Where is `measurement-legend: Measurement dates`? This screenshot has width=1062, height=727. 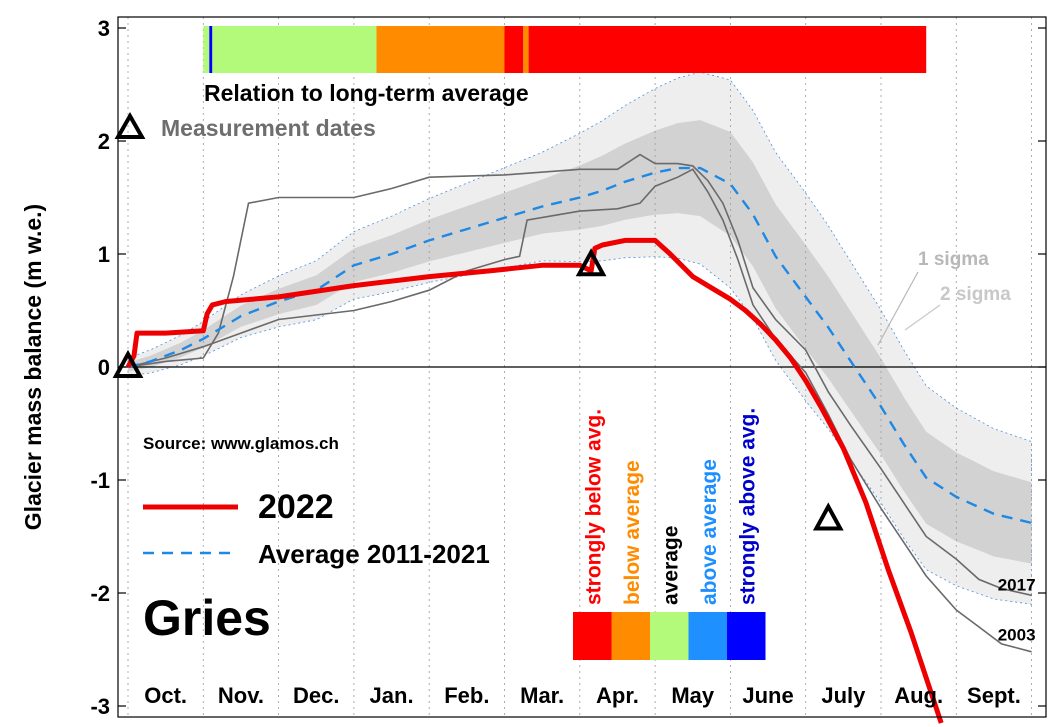
measurement-legend: Measurement dates is located at coordinates (245, 126).